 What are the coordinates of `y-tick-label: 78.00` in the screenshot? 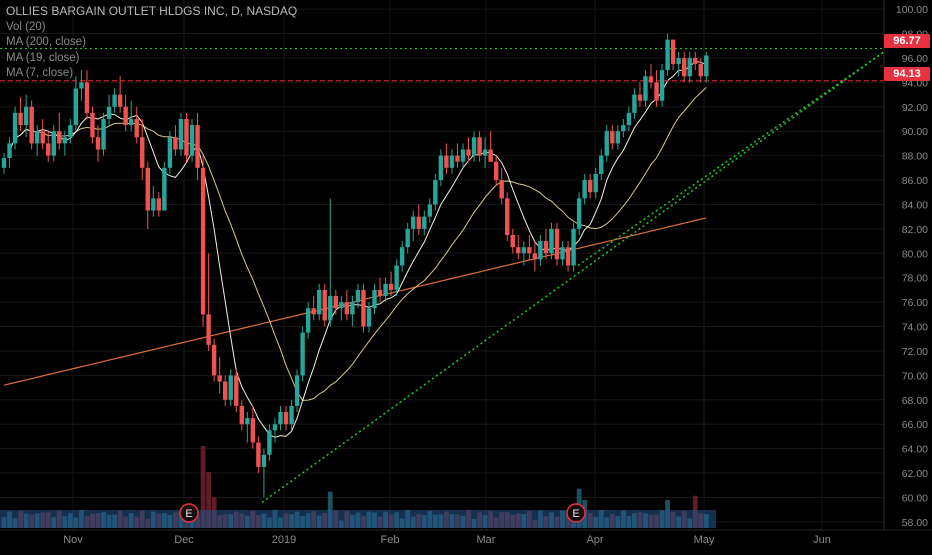 It's located at (915, 279).